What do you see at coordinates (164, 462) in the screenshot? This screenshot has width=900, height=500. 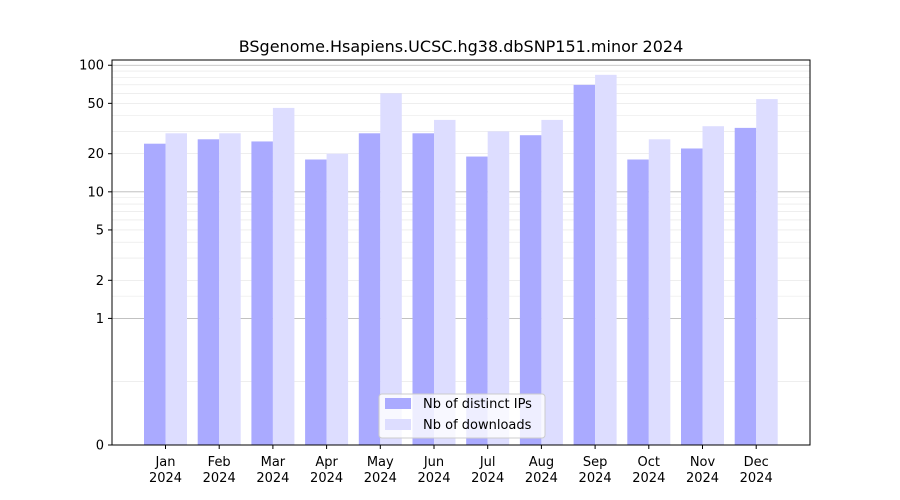 I see `x-tick-label-month: Jan` at bounding box center [164, 462].